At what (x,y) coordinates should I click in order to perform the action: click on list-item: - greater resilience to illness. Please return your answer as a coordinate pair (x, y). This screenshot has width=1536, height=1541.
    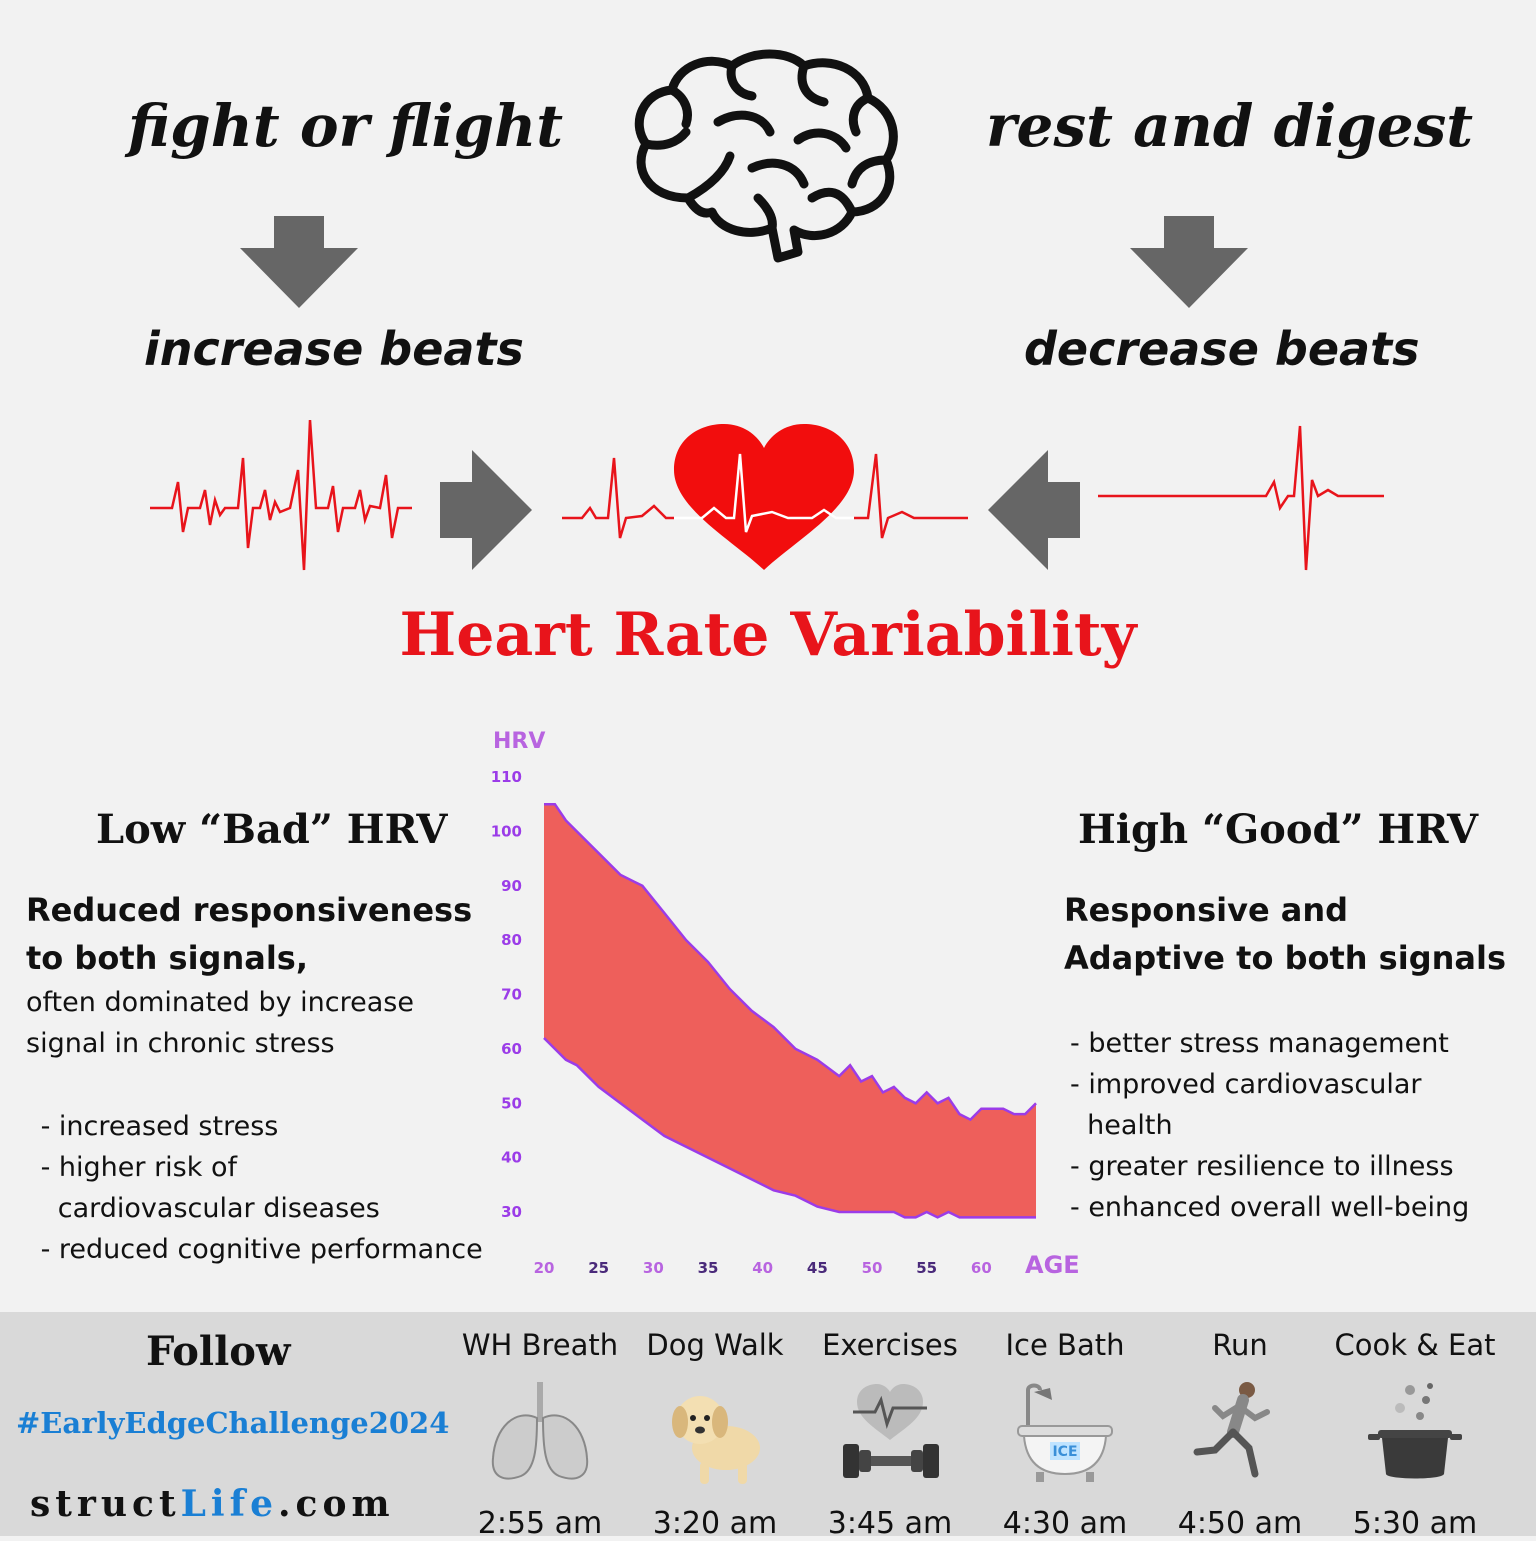
    Looking at the image, I should click on (1262, 1166).